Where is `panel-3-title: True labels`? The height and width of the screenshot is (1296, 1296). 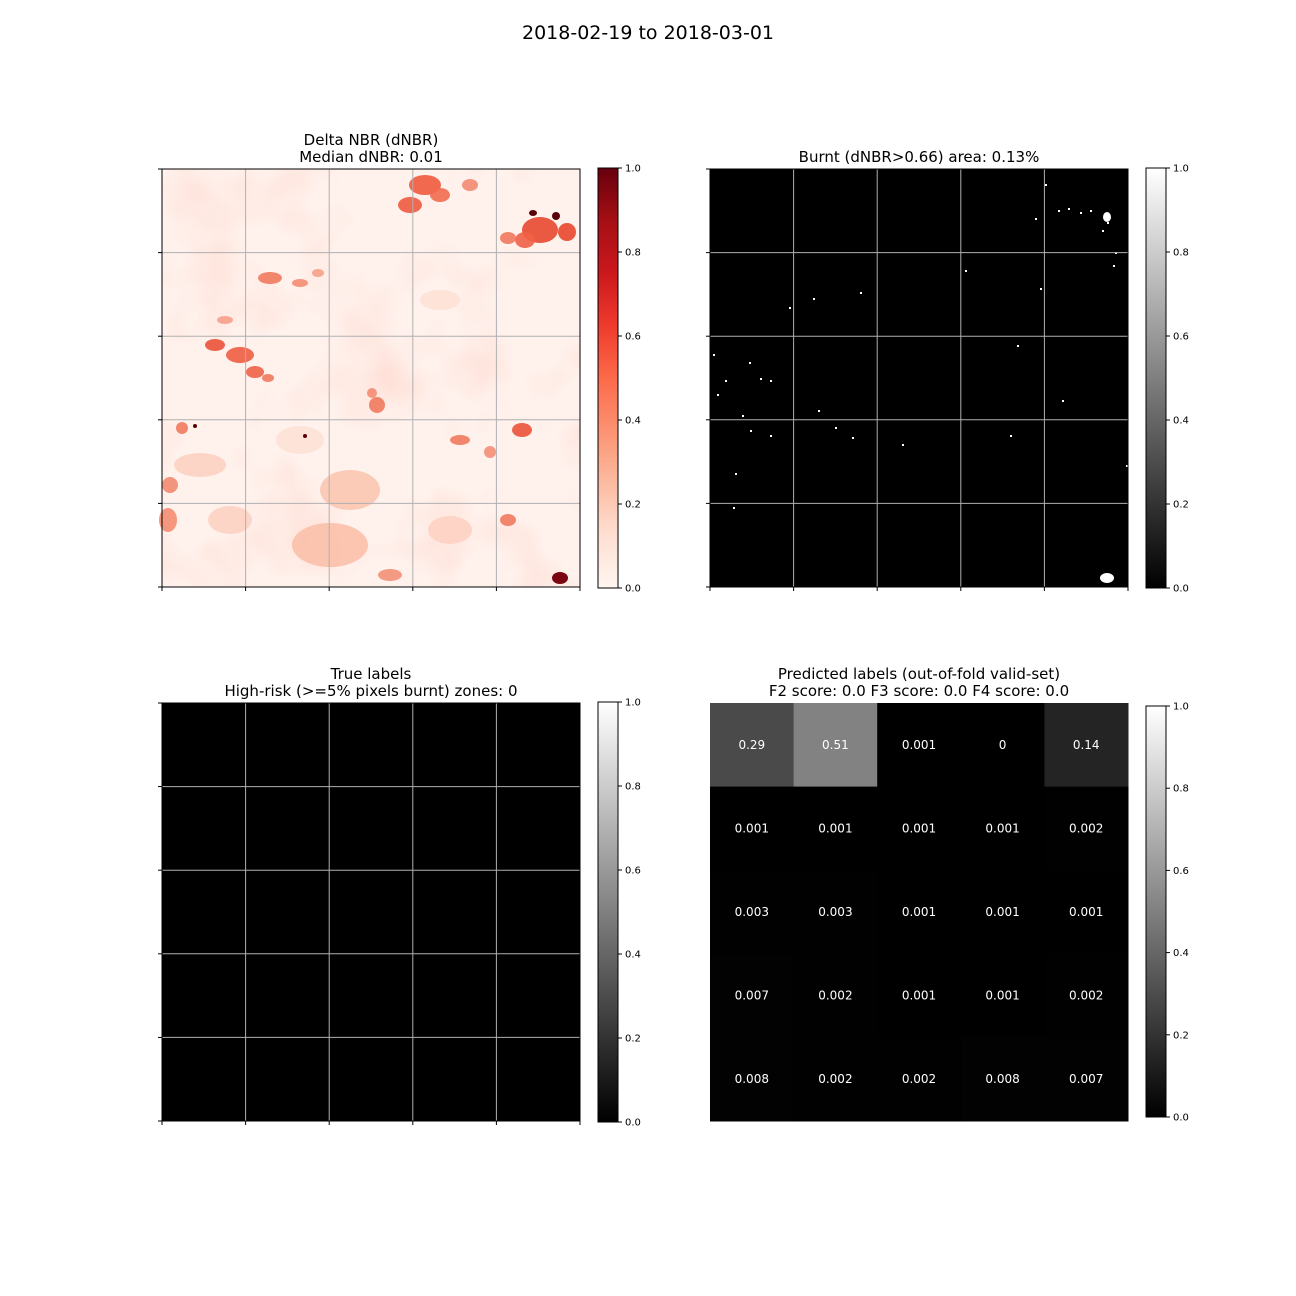
panel-3-title: True labels is located at coordinates (371, 674).